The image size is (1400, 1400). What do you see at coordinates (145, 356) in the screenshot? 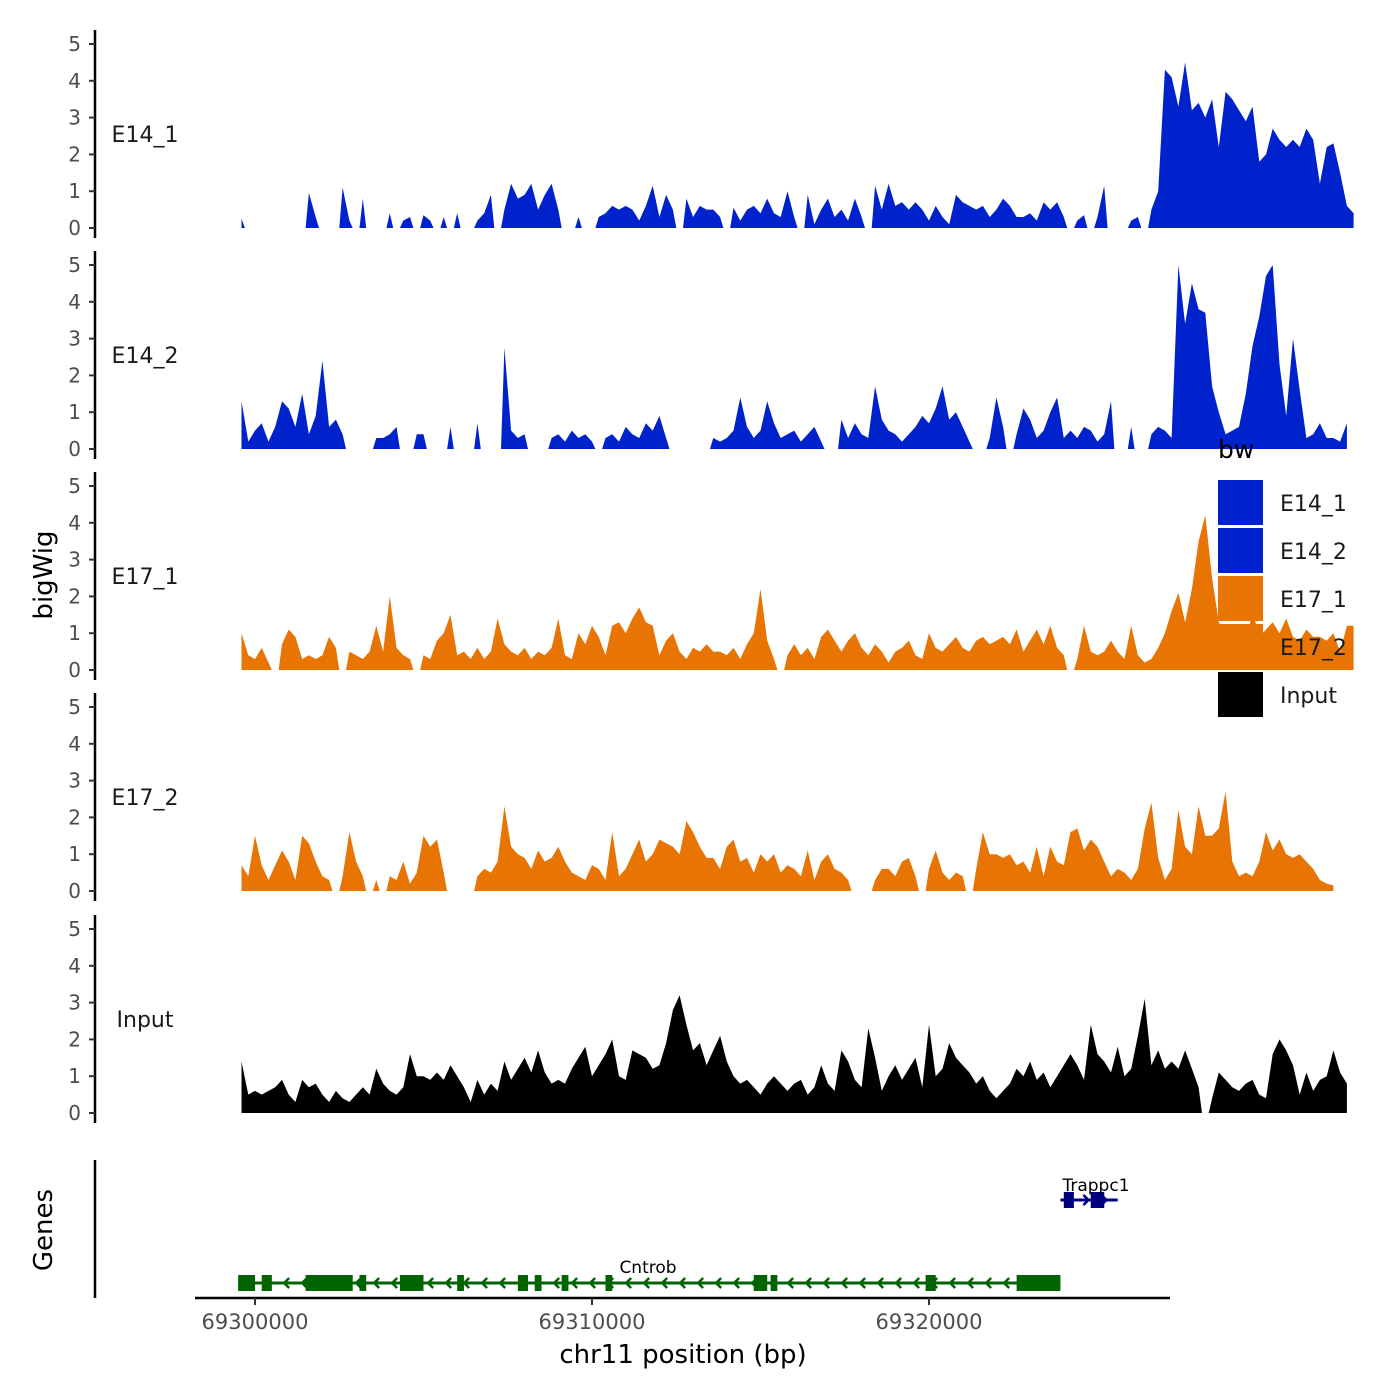
I see `track-label: E14_2` at bounding box center [145, 356].